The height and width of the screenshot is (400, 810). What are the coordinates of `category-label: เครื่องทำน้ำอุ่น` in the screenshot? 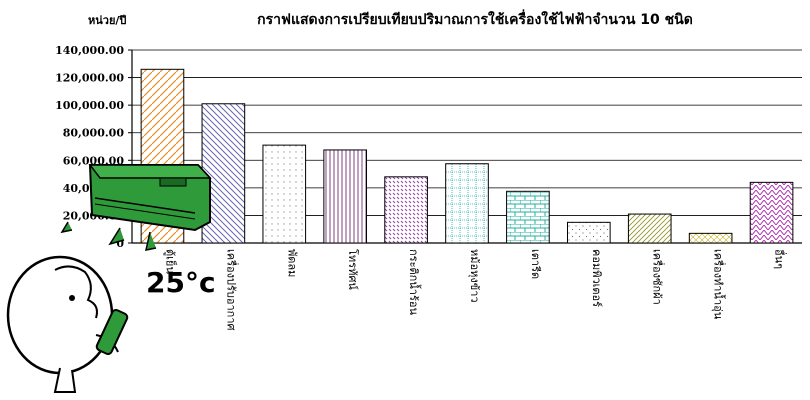 It's located at (719, 284).